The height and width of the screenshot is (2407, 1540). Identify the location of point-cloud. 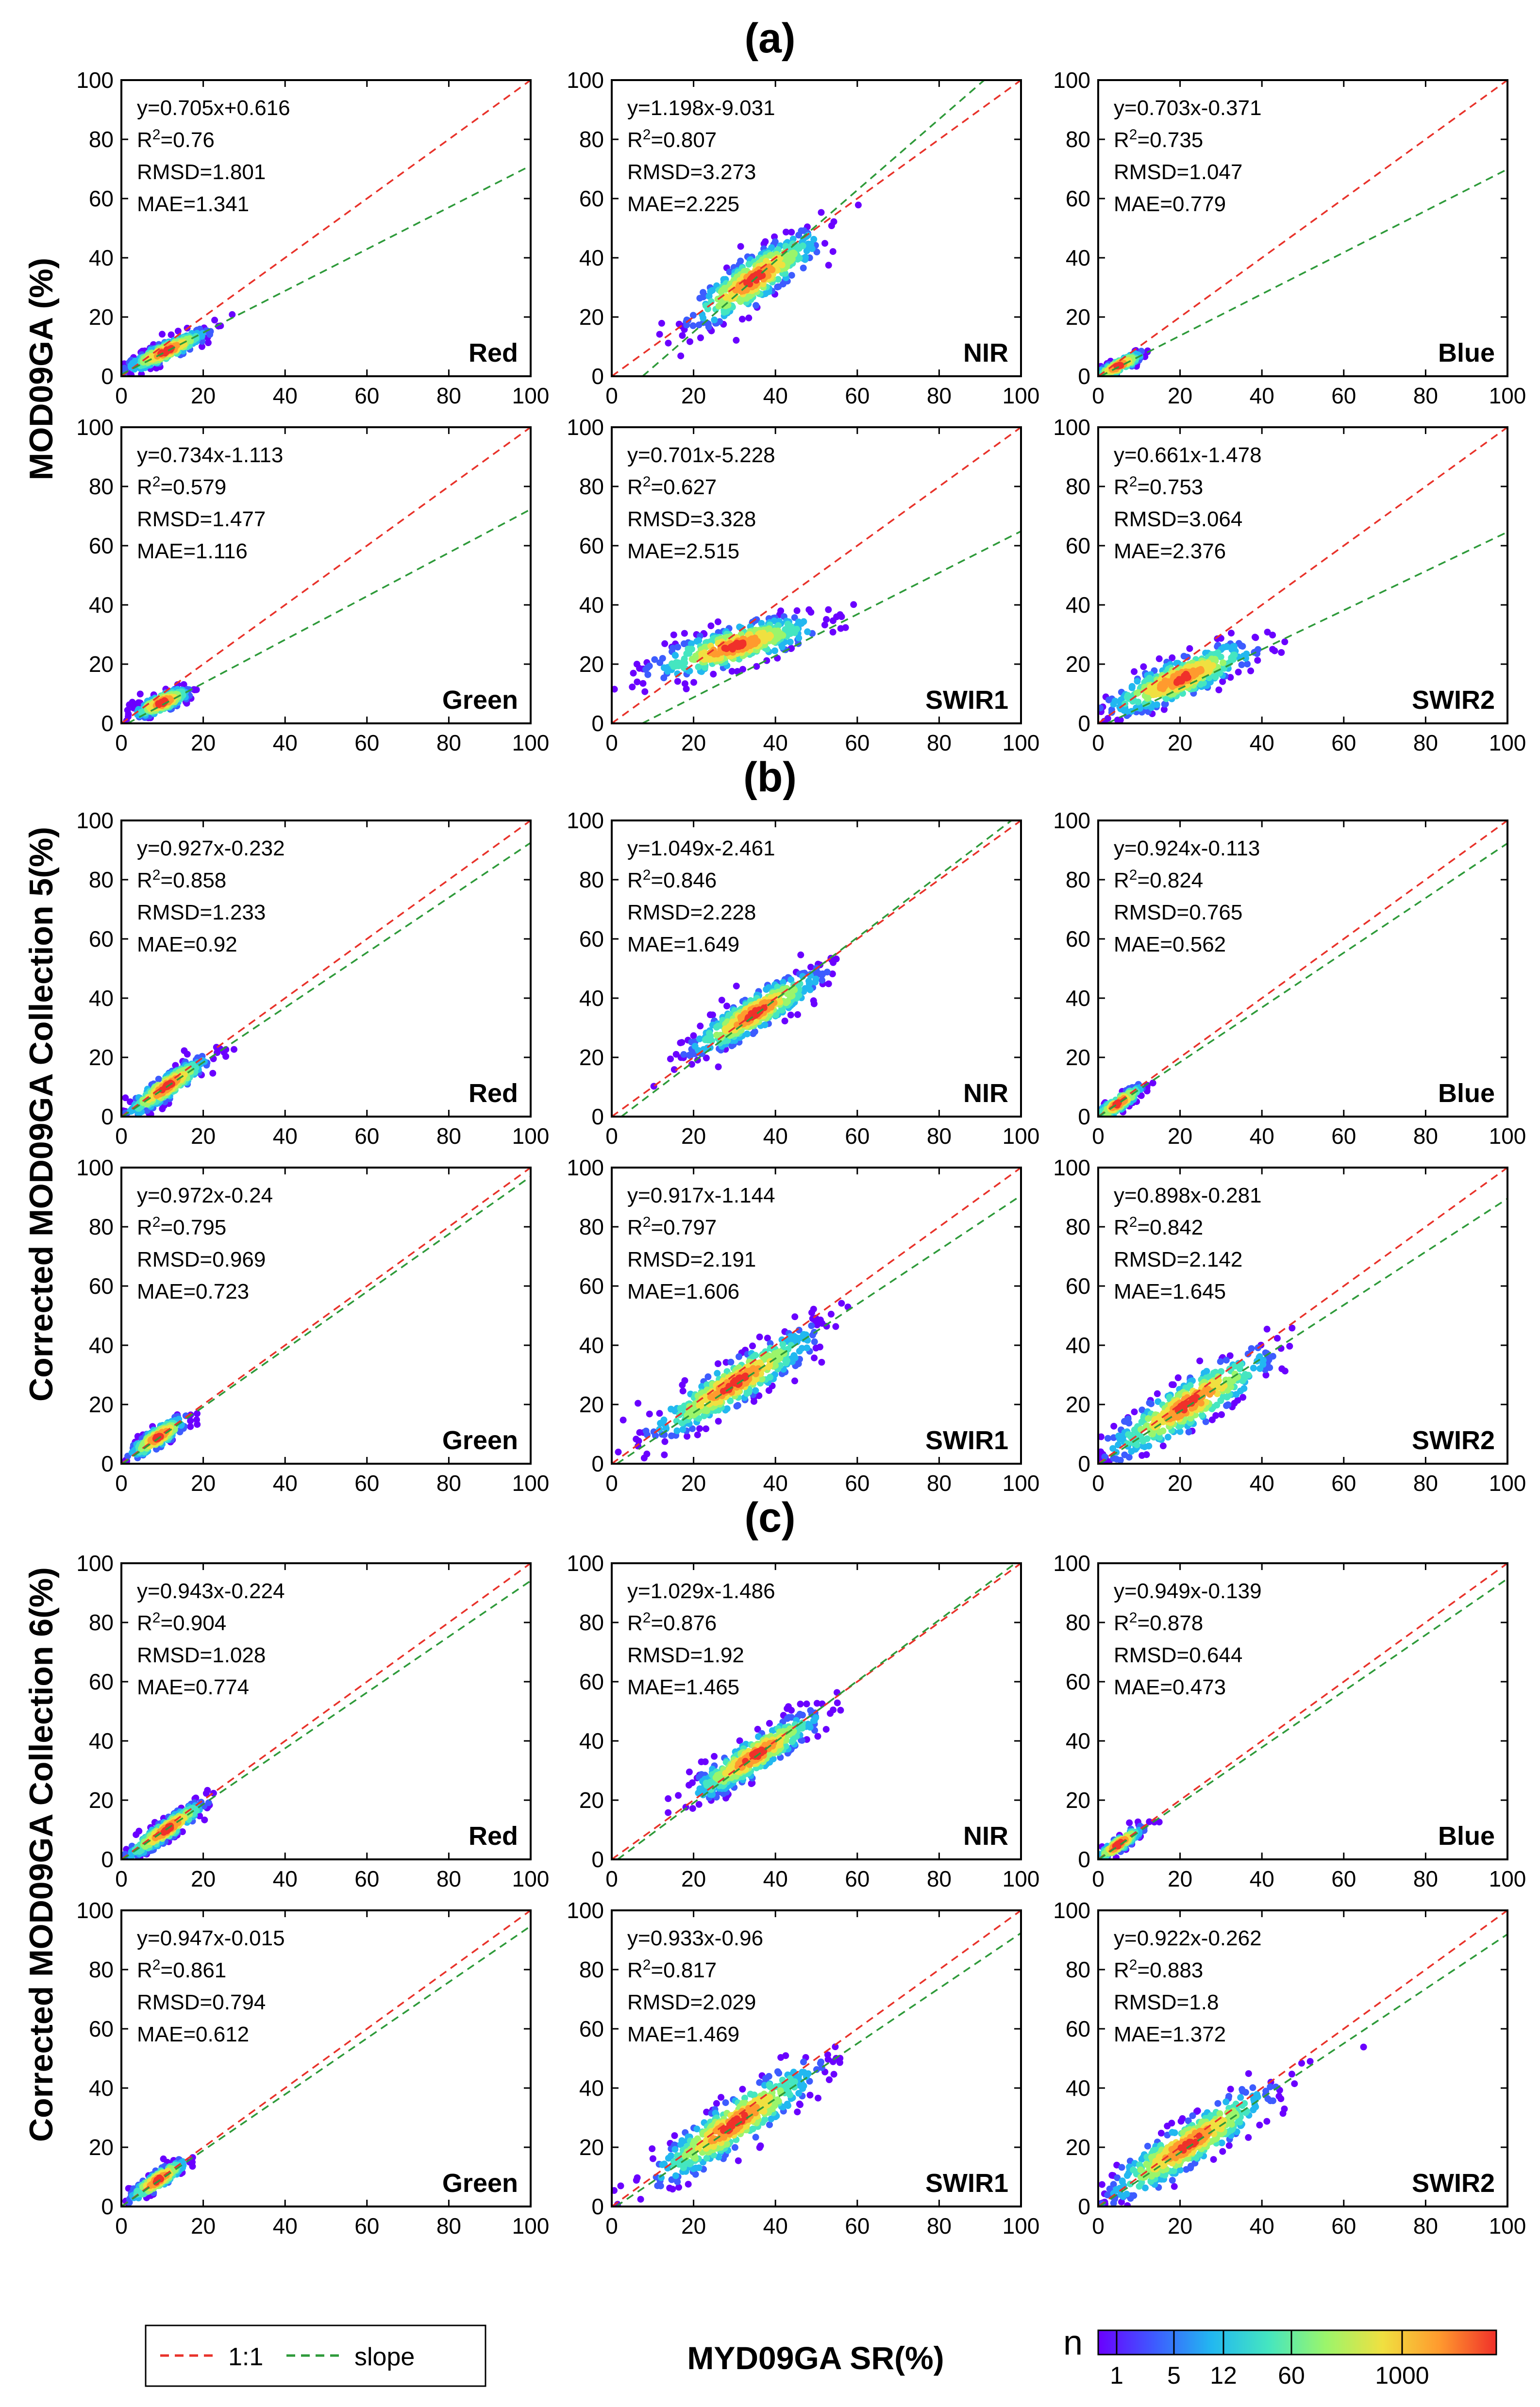
(734, 648).